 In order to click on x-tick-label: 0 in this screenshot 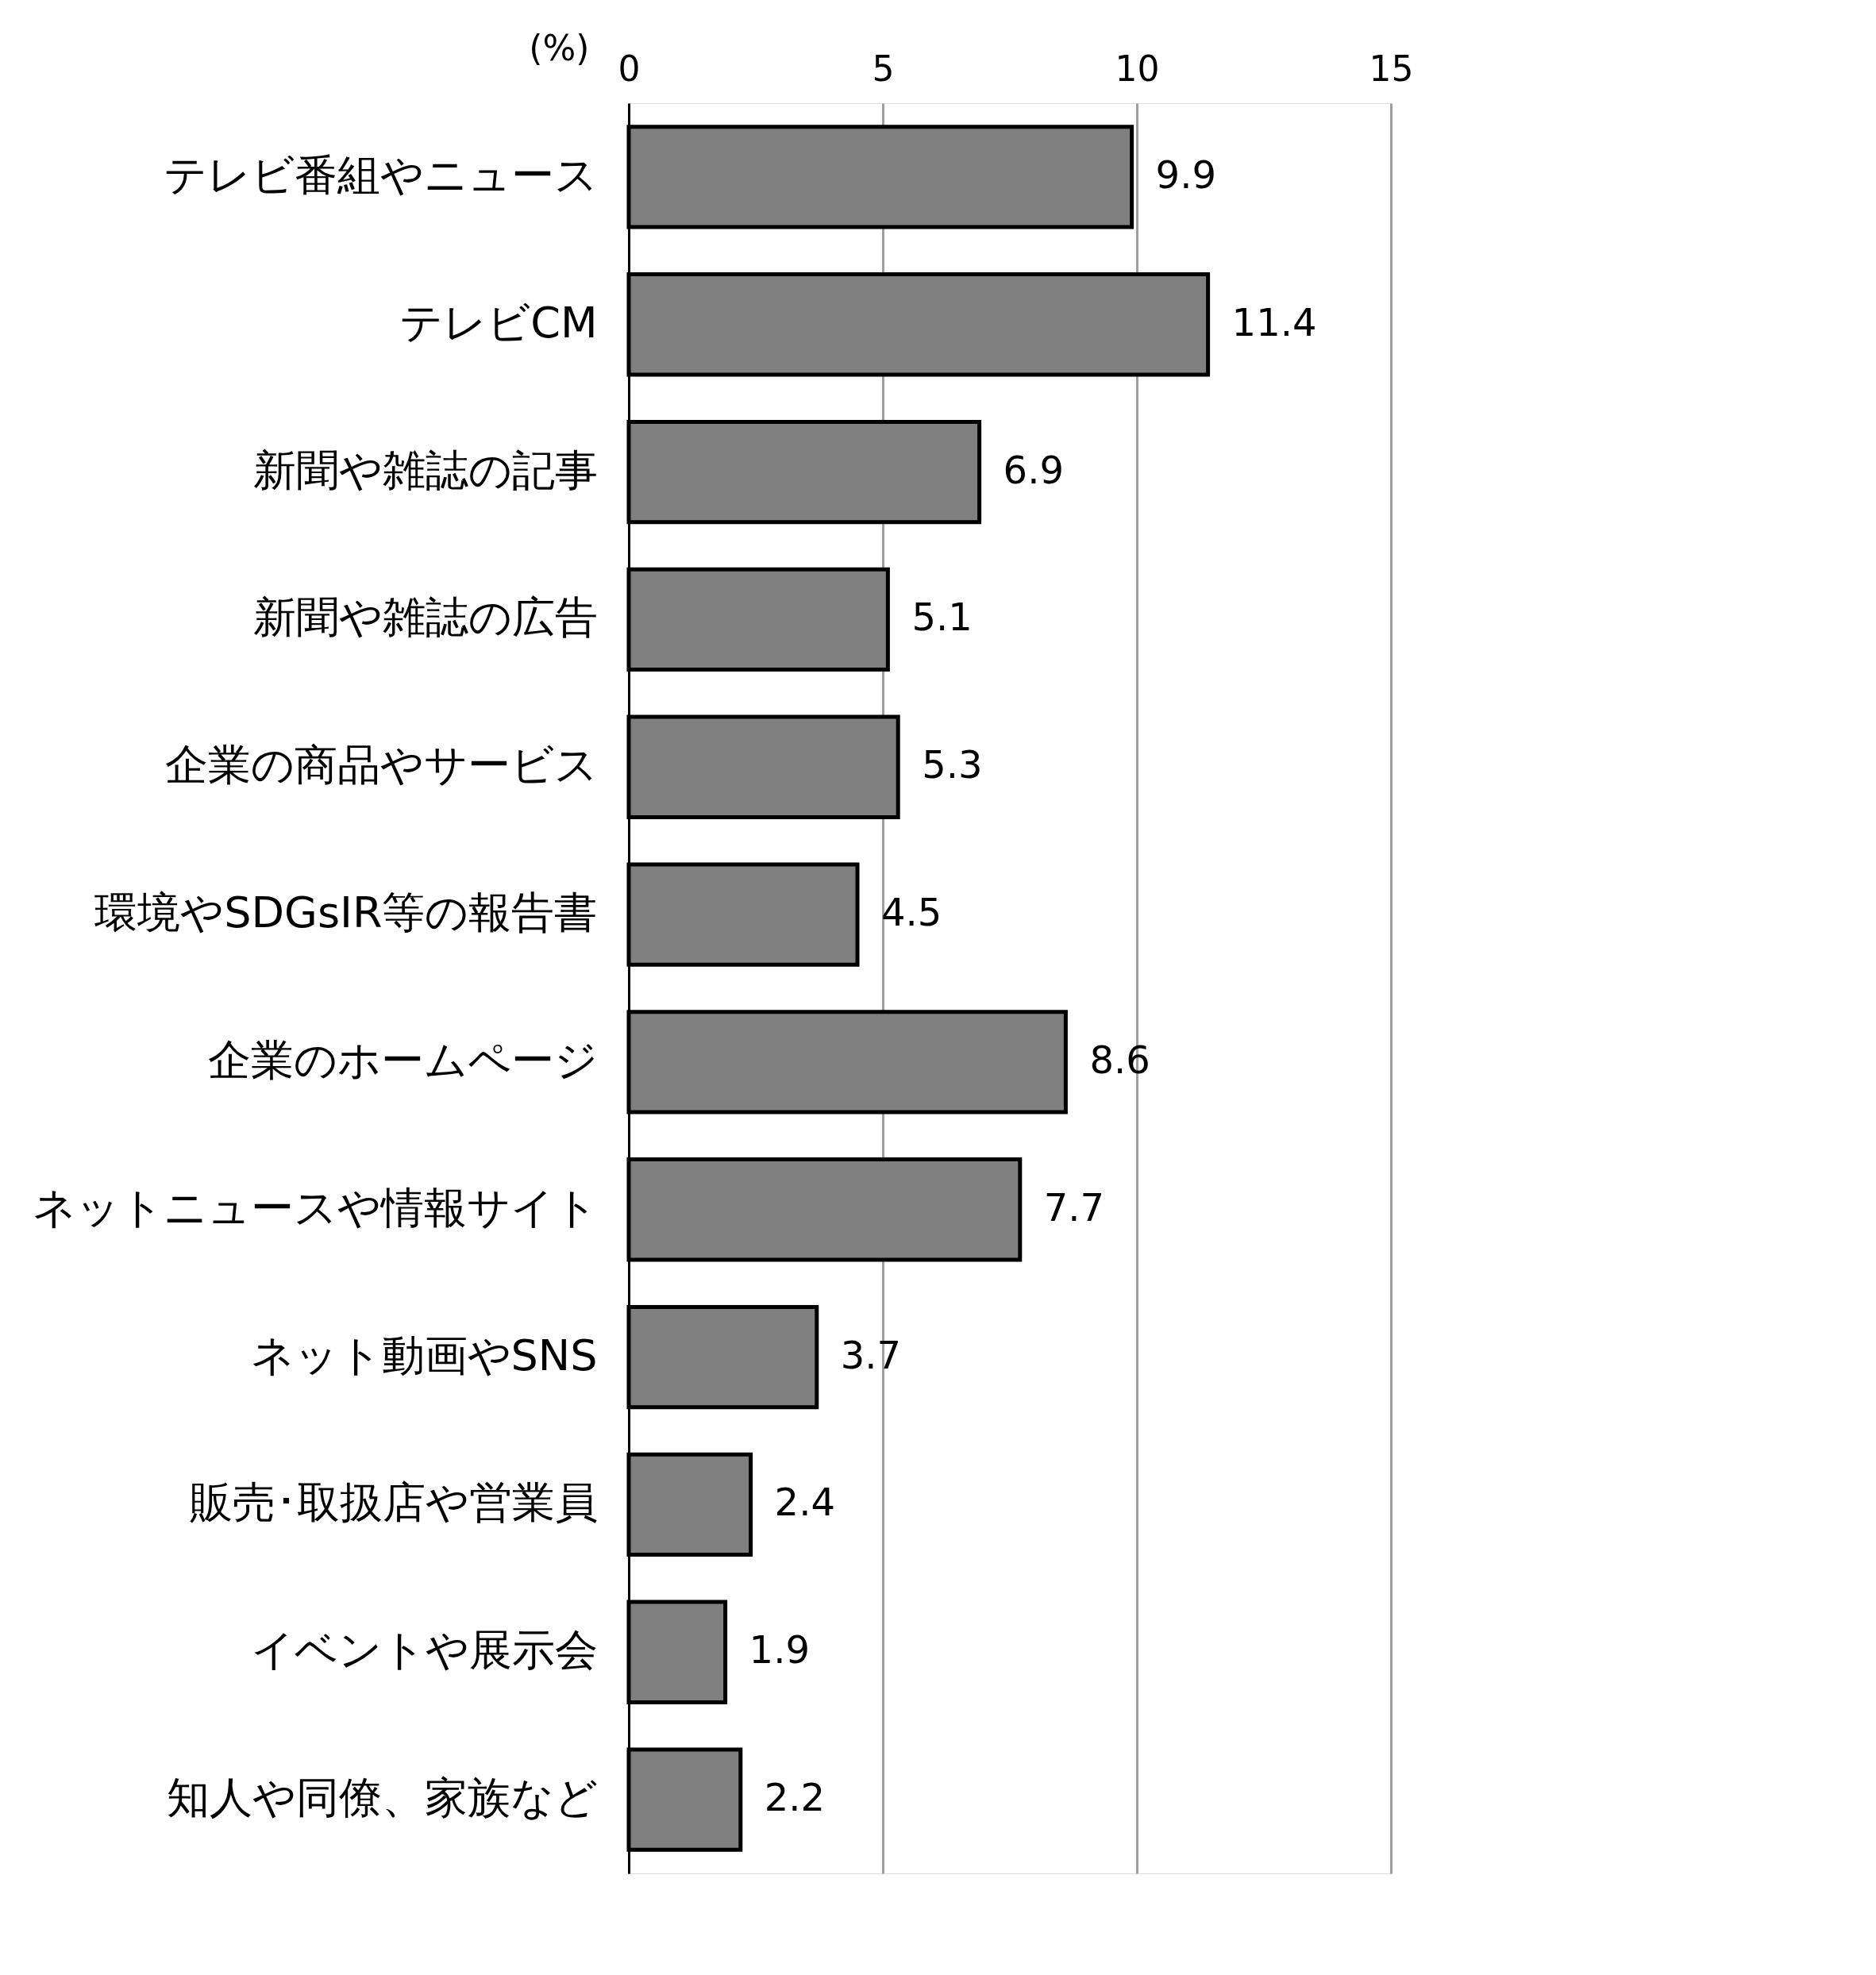, I will do `click(630, 68)`.